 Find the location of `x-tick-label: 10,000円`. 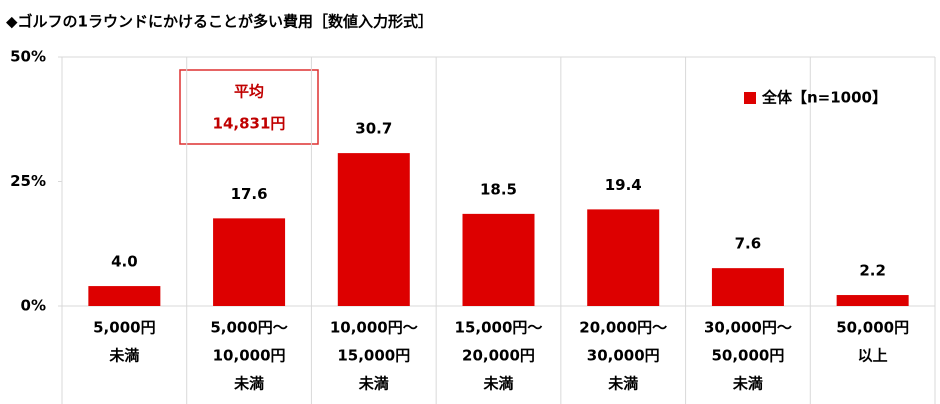

x-tick-label: 10,000円 is located at coordinates (249, 356).